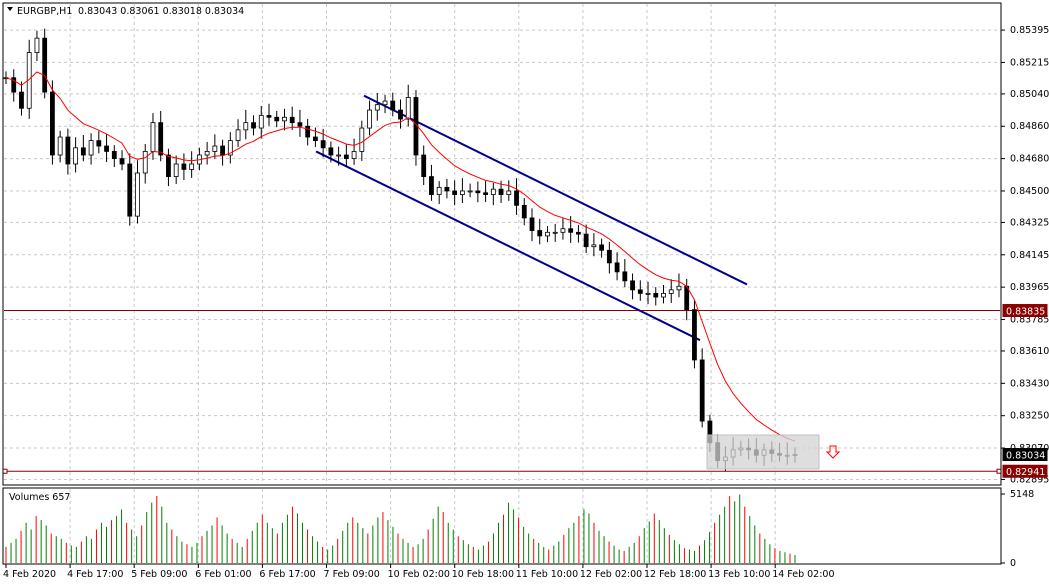  I want to click on time-tick-label: 7 Feb 09:00, so click(352, 574).